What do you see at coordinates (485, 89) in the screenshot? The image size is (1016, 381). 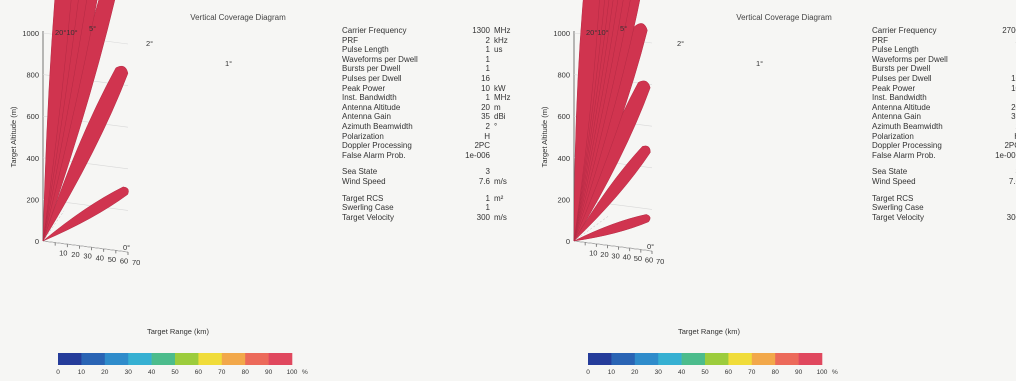 I see `parameter-value: 10` at bounding box center [485, 89].